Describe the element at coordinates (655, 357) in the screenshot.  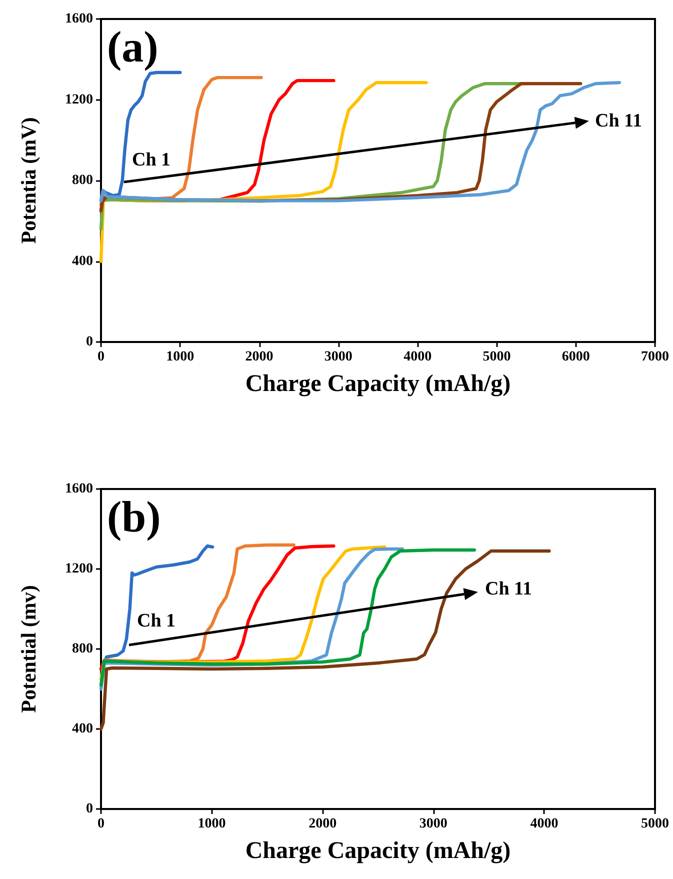
I see `x-tick-label: 7000` at that location.